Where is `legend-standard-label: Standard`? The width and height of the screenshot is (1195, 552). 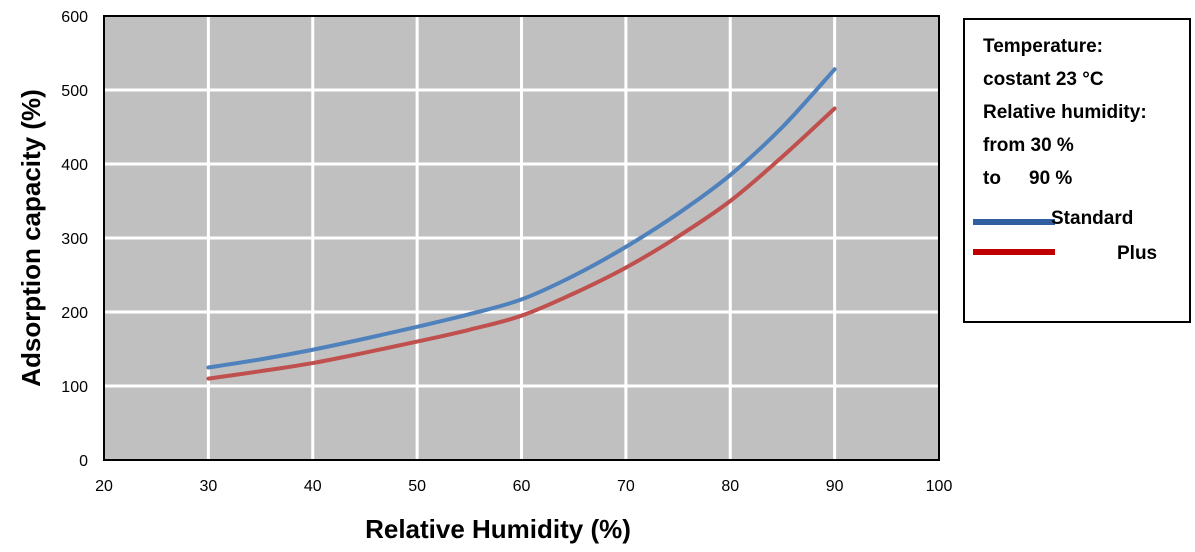 legend-standard-label: Standard is located at coordinates (1092, 218).